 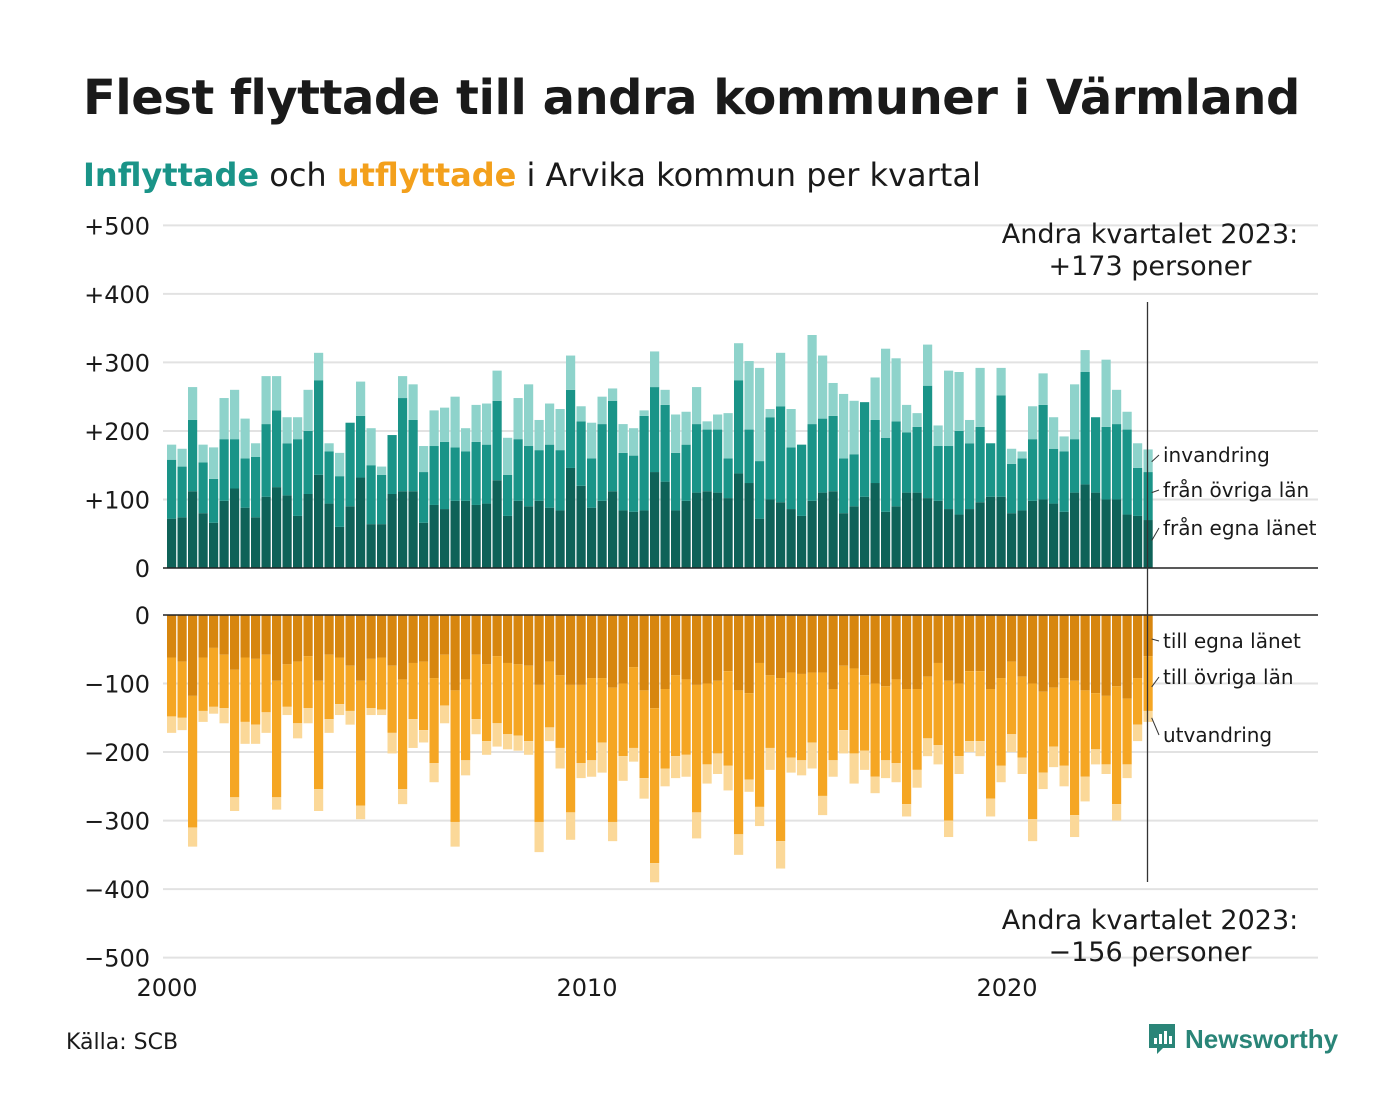 I want to click on legend-label-out: till egna länet, so click(x=1232, y=641).